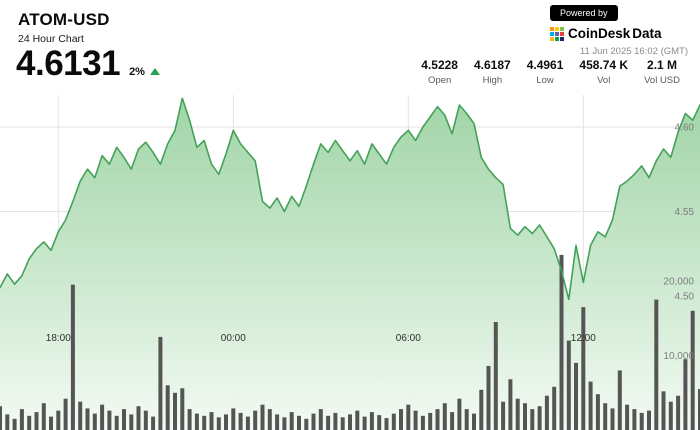  I want to click on stat-high-value: 4.6187, so click(492, 65).